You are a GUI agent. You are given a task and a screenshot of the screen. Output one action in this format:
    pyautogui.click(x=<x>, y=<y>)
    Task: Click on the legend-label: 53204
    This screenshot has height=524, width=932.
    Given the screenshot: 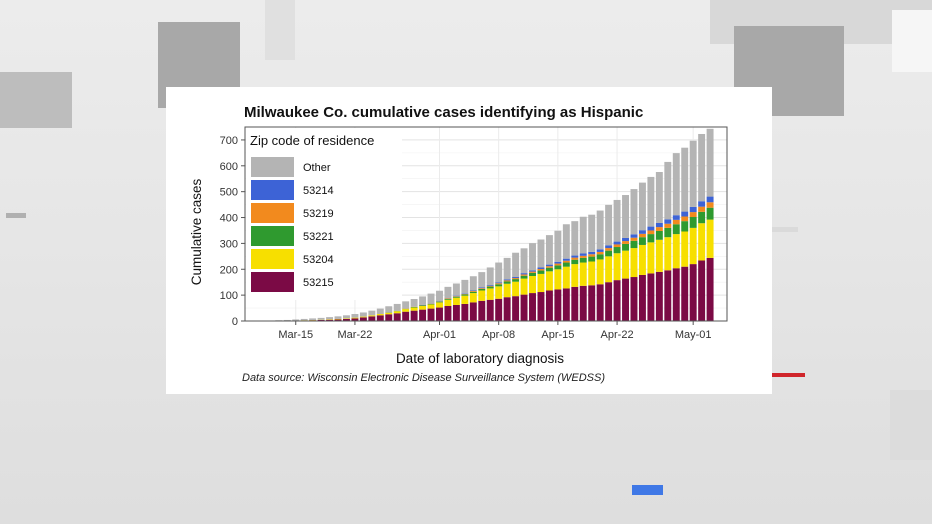 What is the action you would take?
    pyautogui.click(x=318, y=260)
    